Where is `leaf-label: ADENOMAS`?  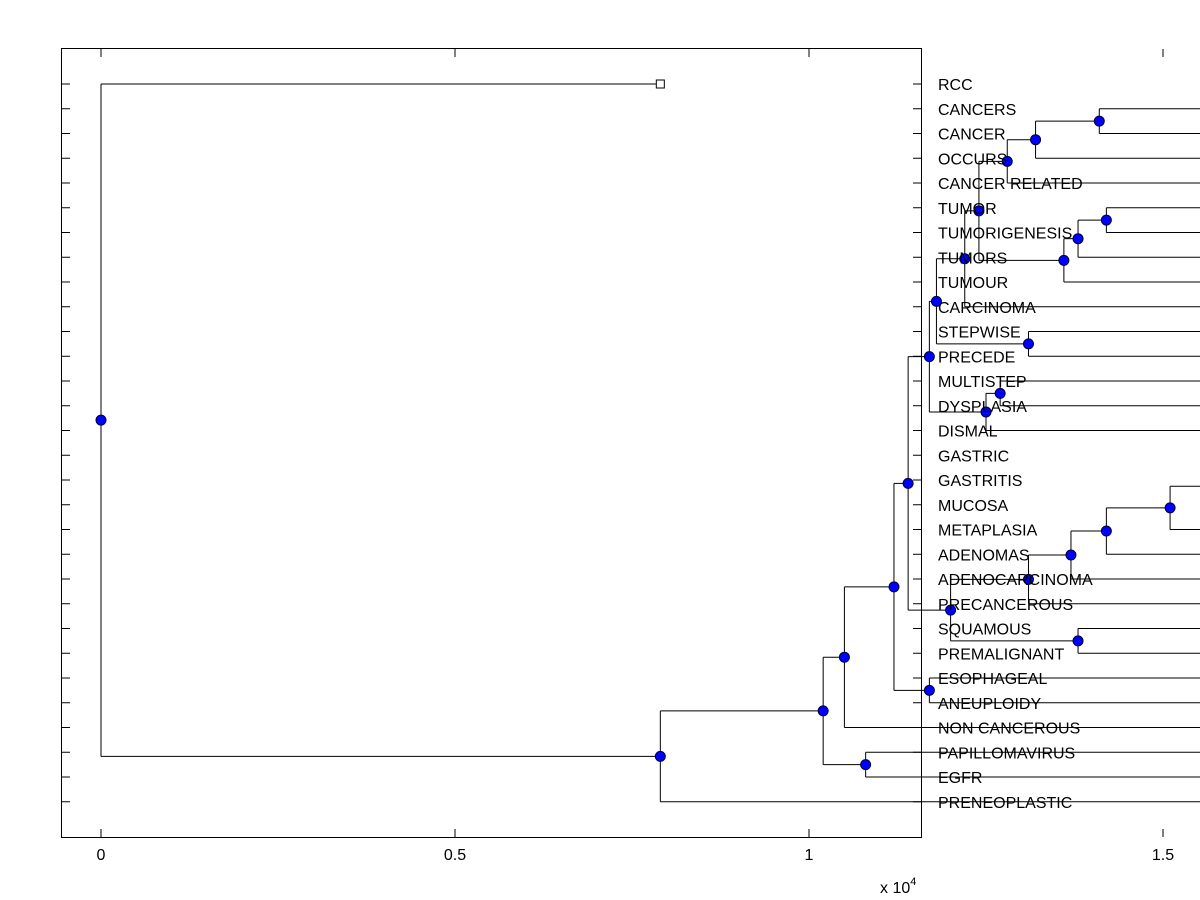 leaf-label: ADENOMAS is located at coordinates (984, 555).